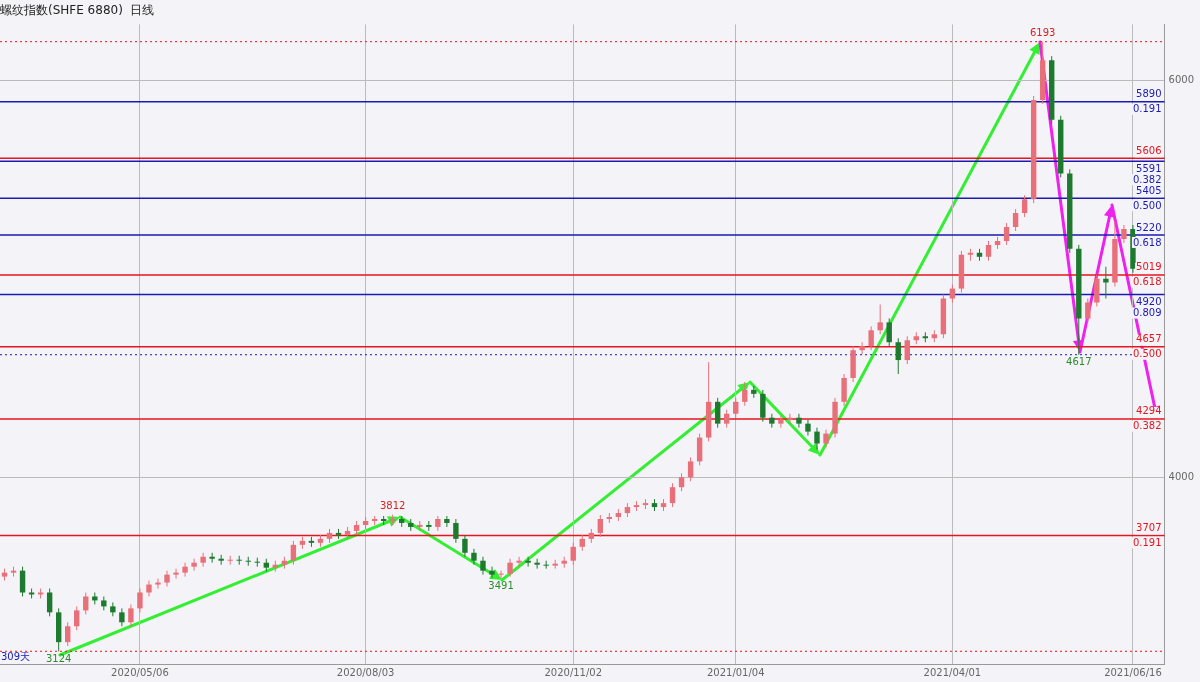 The image size is (1200, 682). What do you see at coordinates (573, 672) in the screenshot?
I see `x-tick-label: 2020/11/02` at bounding box center [573, 672].